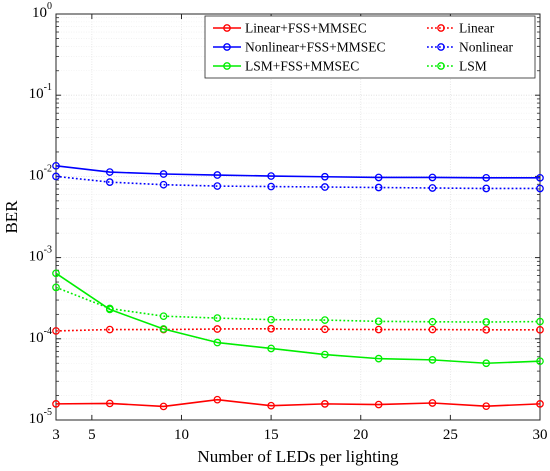  Describe the element at coordinates (486, 47) in the screenshot. I see `legend-label: Nonlinear` at that location.